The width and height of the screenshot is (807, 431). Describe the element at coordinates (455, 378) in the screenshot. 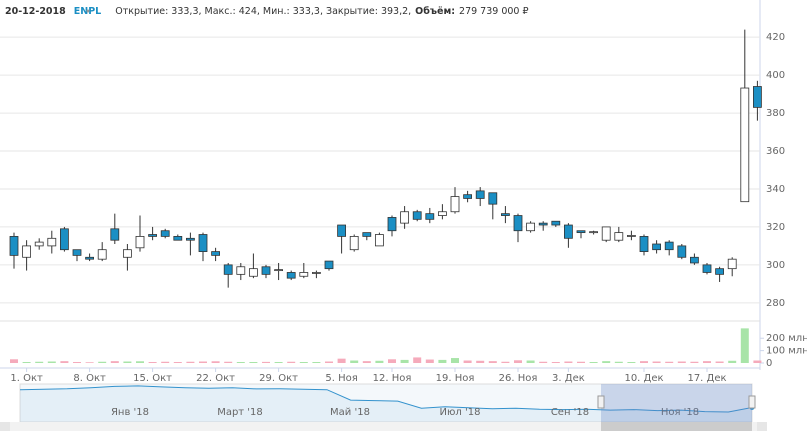

I see `x-tick-label: 19. Ноя` at that location.